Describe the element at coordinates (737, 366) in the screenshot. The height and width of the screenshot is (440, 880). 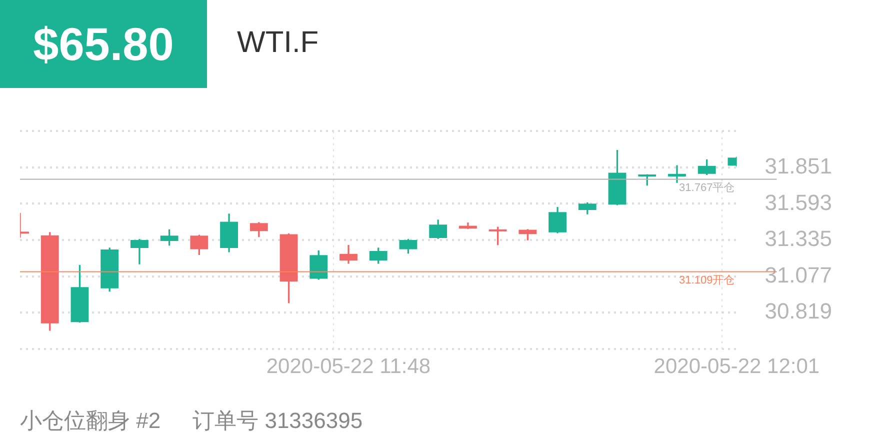
I see `x-tick-label: 2020-05-22 12:01` at that location.